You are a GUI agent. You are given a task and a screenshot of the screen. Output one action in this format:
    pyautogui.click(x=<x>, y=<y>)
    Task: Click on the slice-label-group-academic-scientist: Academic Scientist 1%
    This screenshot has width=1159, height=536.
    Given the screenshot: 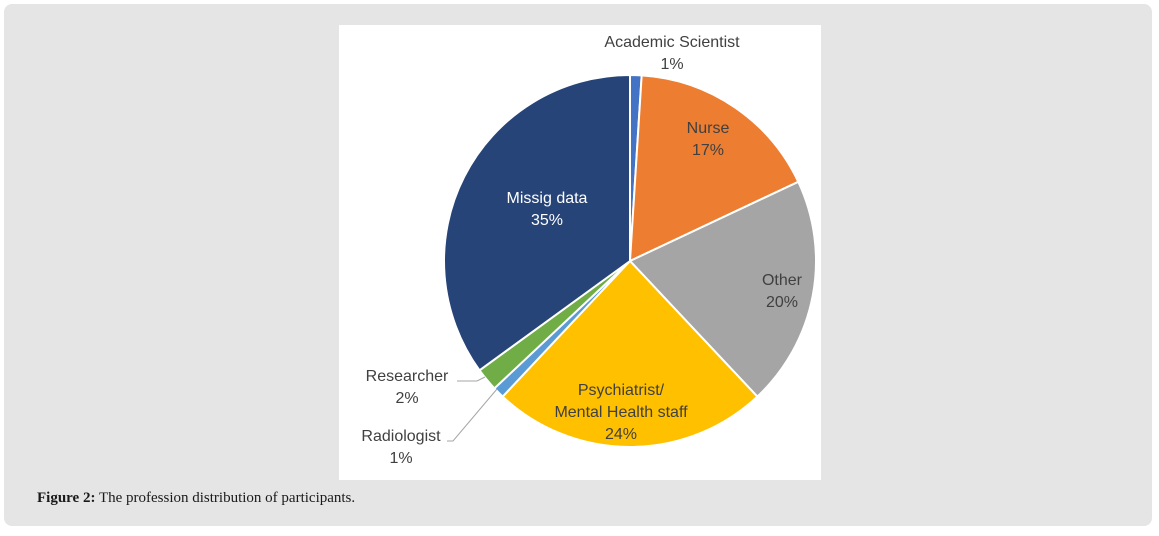 What is the action you would take?
    pyautogui.click(x=672, y=53)
    